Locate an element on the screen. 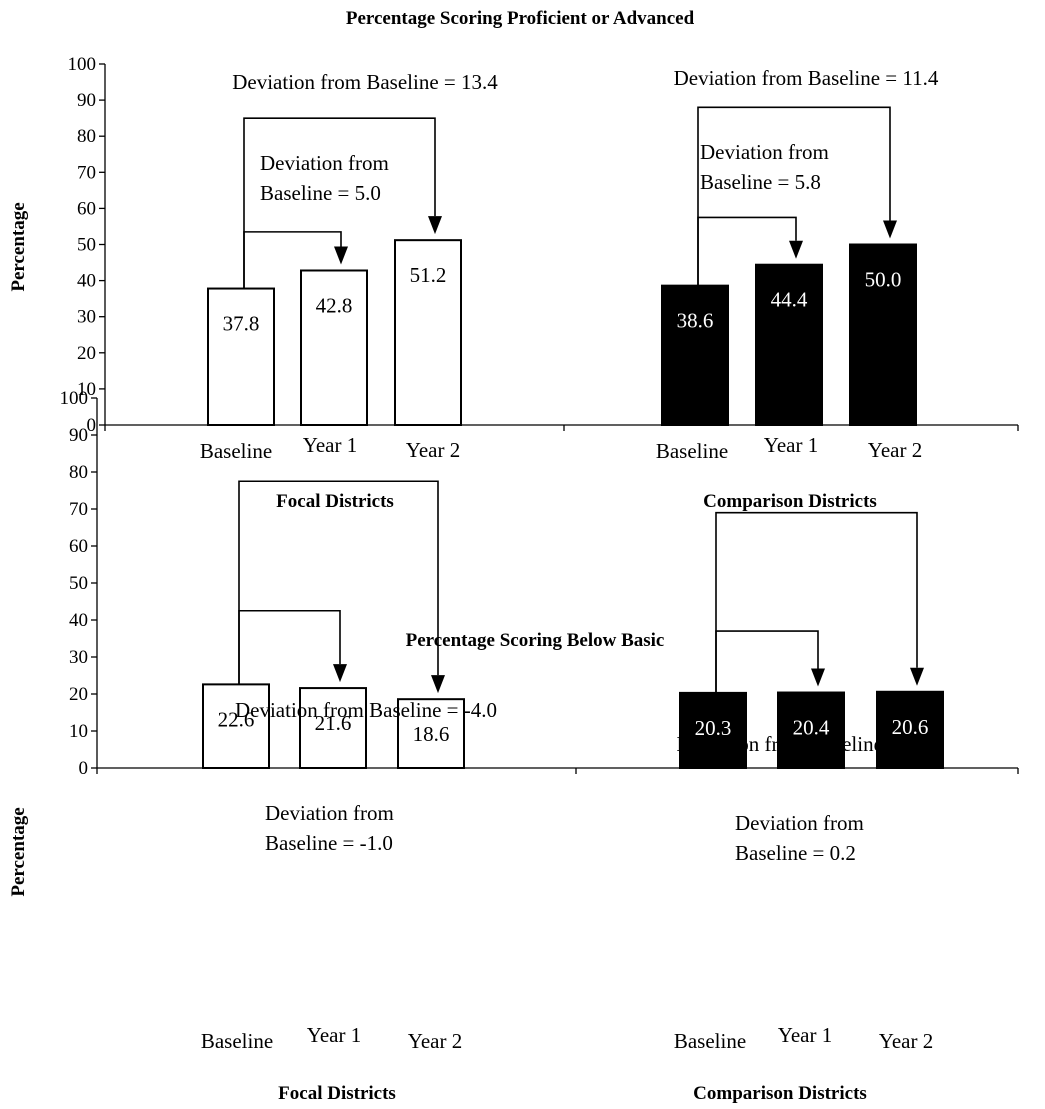  chart-title: Percentage Scoring Below Basic is located at coordinates (535, 640).